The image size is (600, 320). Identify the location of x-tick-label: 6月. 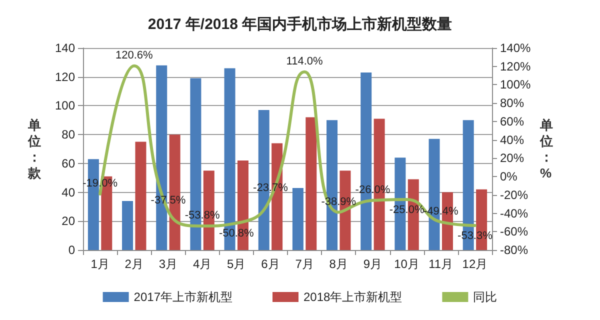
(270, 264).